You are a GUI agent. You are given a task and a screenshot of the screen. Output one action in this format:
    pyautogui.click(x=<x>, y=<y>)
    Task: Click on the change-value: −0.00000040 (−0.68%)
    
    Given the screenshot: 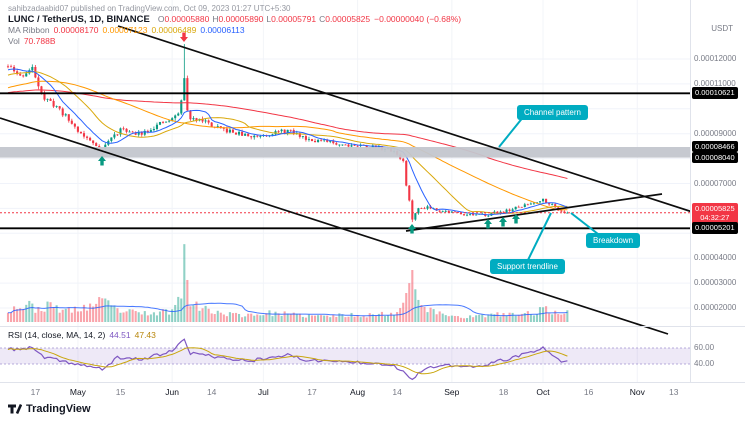 What is the action you would take?
    pyautogui.click(x=418, y=19)
    